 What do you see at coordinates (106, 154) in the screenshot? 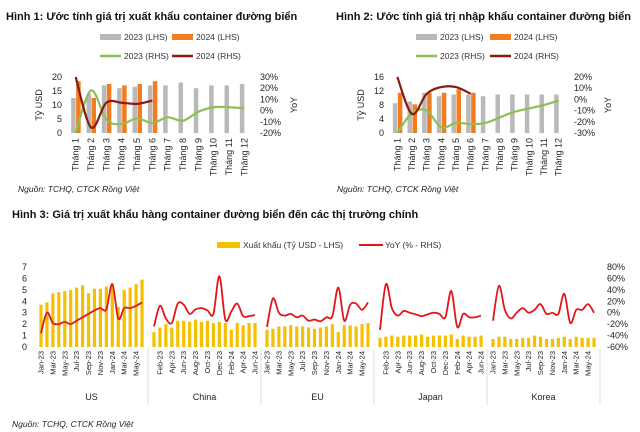
I see `x-tick-label: Tháng 3` at bounding box center [106, 154].